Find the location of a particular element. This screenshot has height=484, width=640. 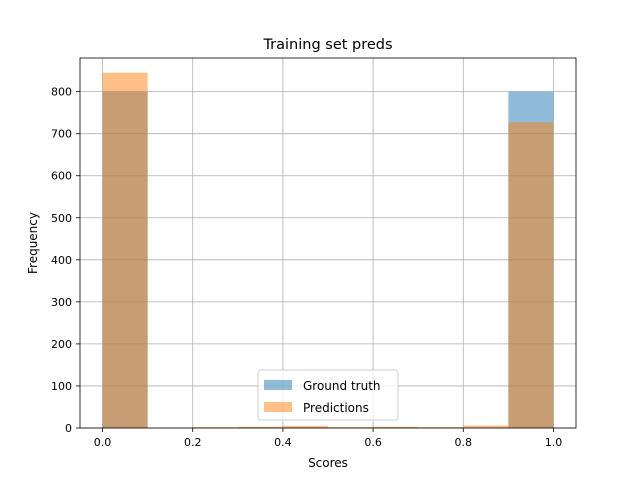

y-tick-label: 200 is located at coordinates (61, 344).